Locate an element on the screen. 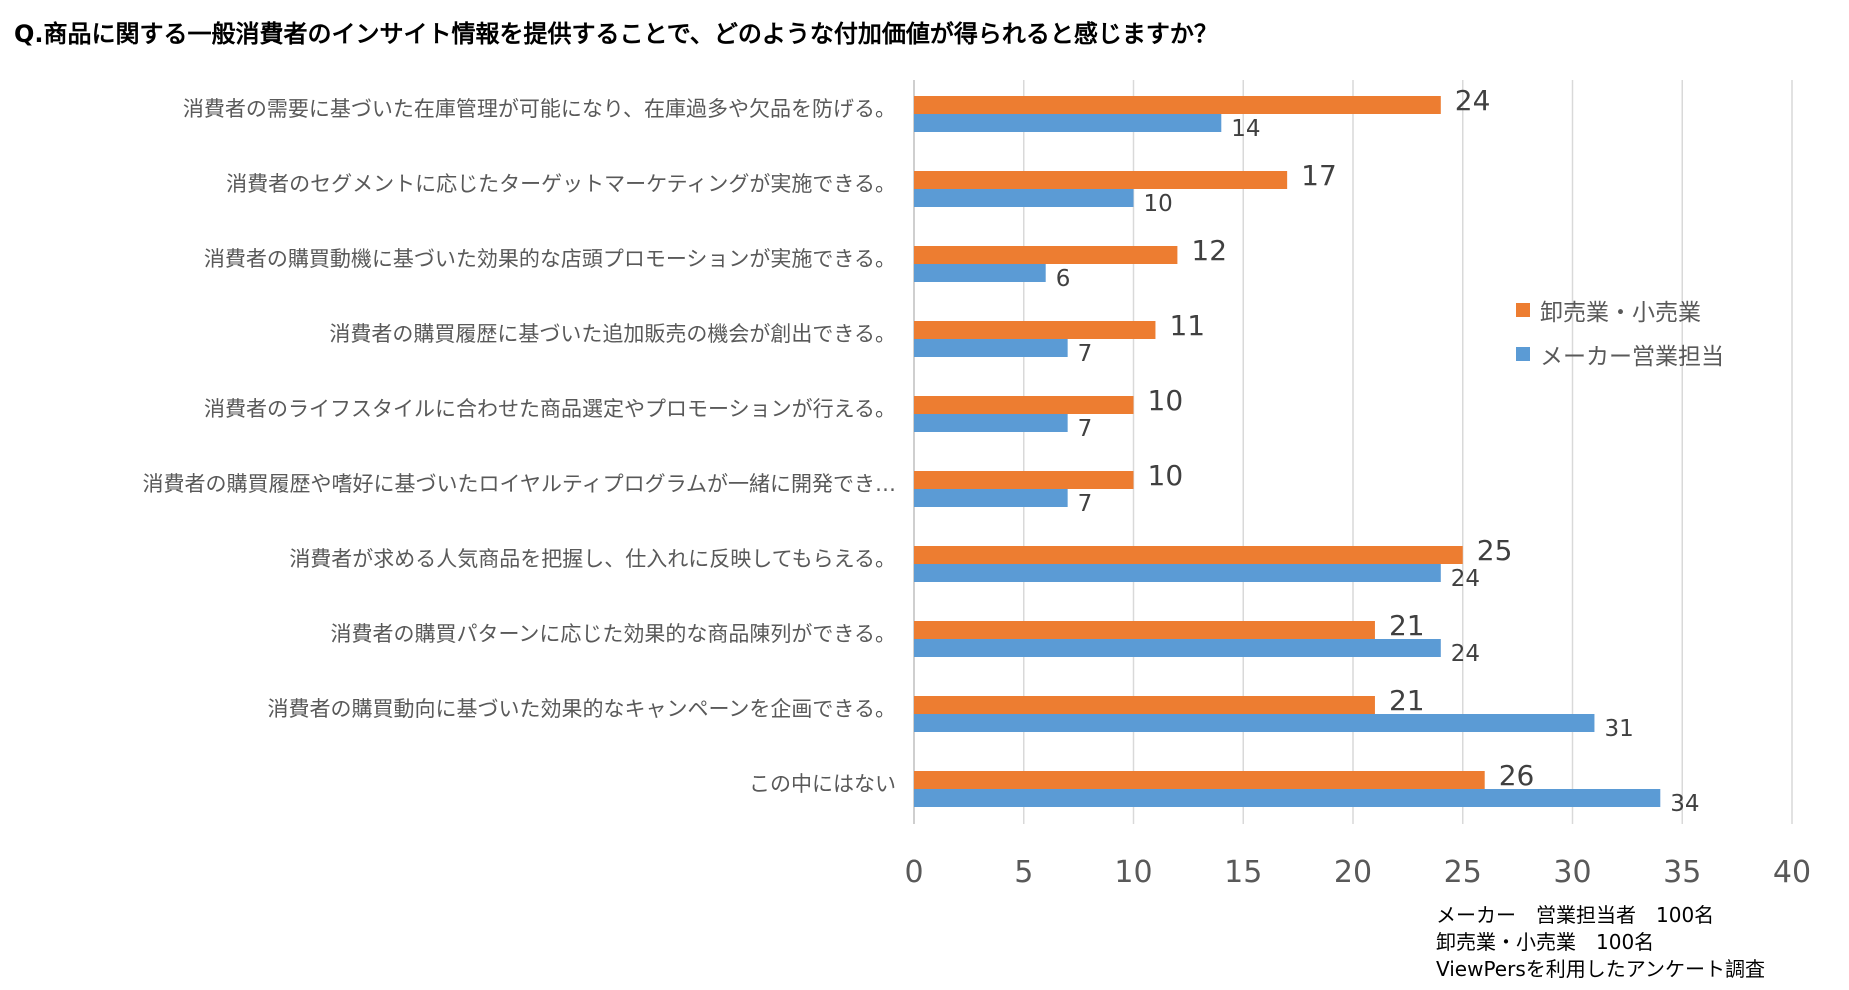 This screenshot has height=990, width=1849. legend-label-wholesale: 卸売業・小売業 is located at coordinates (1620, 313).